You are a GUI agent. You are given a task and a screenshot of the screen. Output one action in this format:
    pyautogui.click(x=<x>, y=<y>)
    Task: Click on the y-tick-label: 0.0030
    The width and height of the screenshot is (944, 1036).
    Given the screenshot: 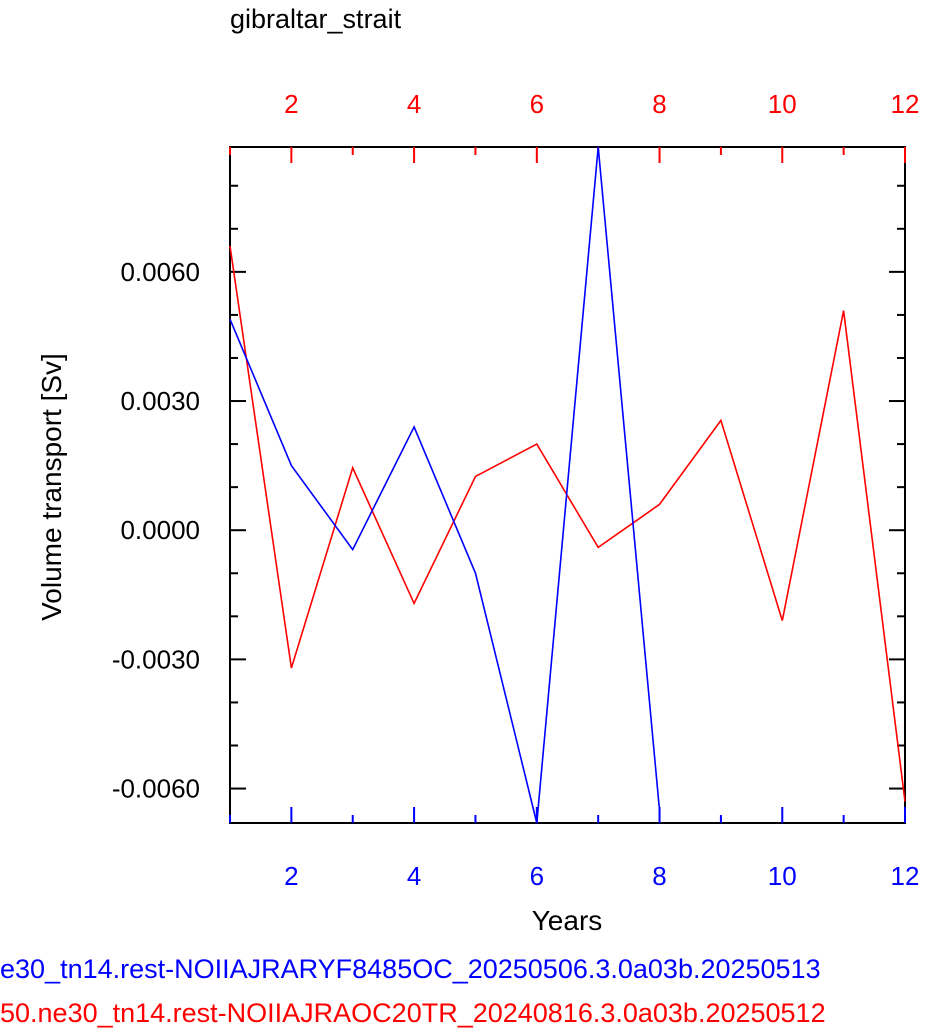 What is the action you would take?
    pyautogui.click(x=160, y=401)
    